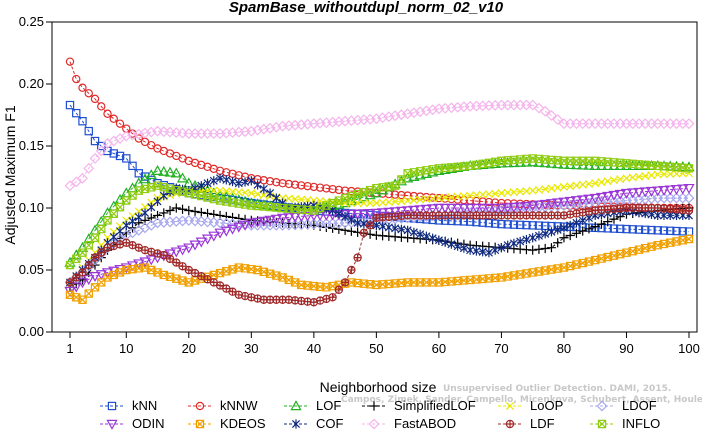 The height and width of the screenshot is (434, 702). What do you see at coordinates (144, 405) in the screenshot?
I see `legend-label: kNN` at bounding box center [144, 405].